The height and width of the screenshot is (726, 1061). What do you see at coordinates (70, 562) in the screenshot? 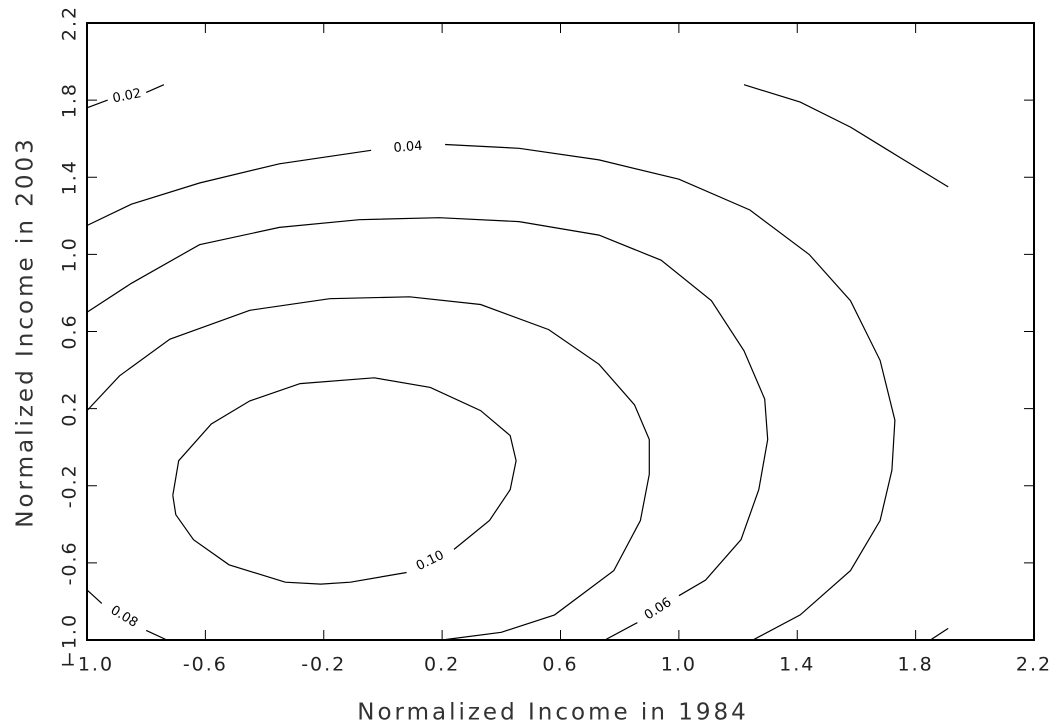
I see `y-tick-label: -0.6` at bounding box center [70, 562].